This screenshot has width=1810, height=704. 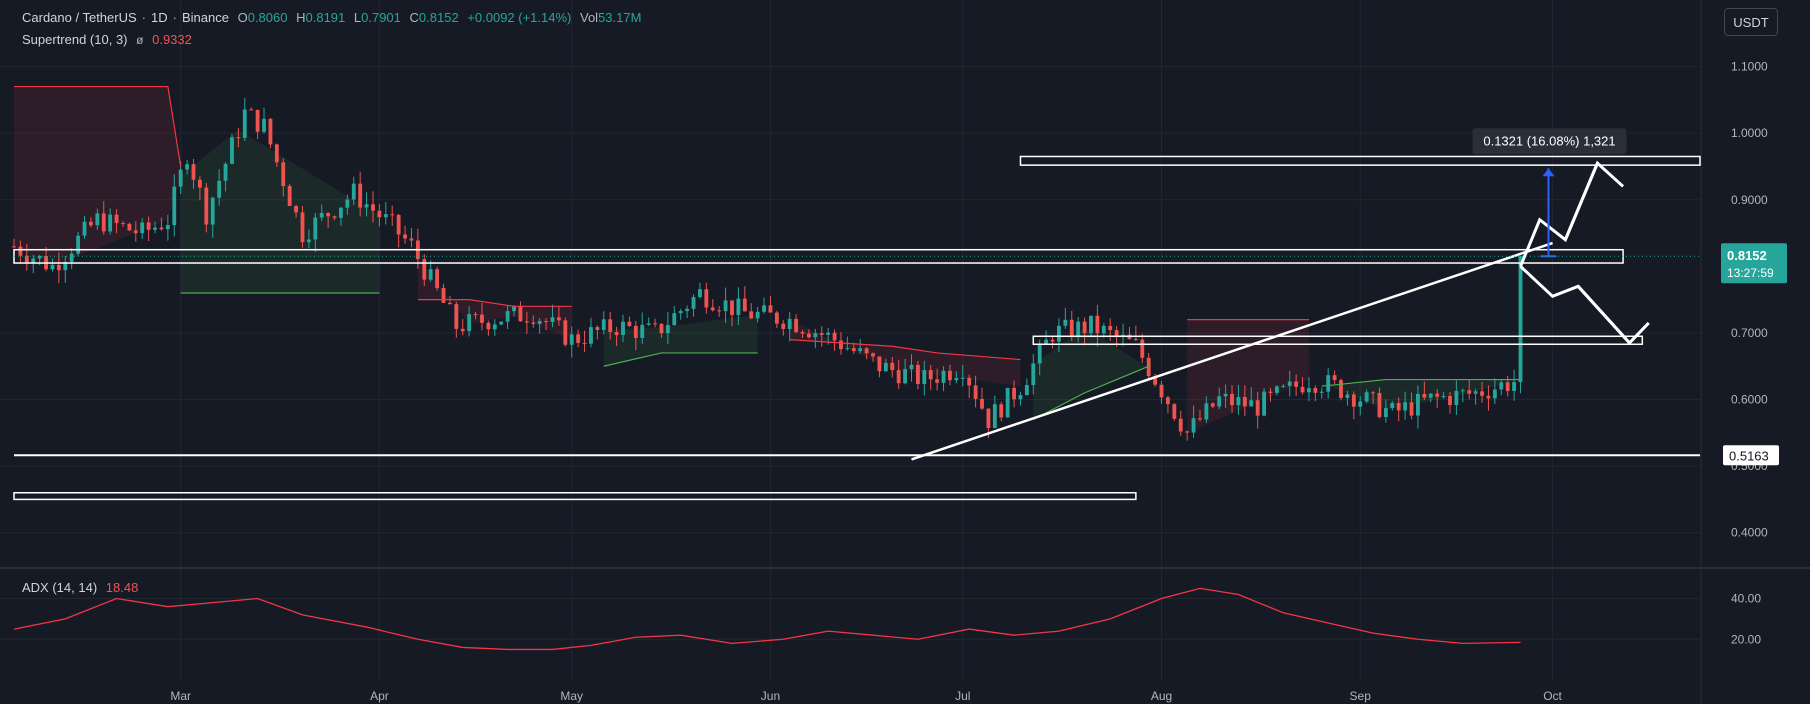 I want to click on interval: 1D, so click(x=159, y=17).